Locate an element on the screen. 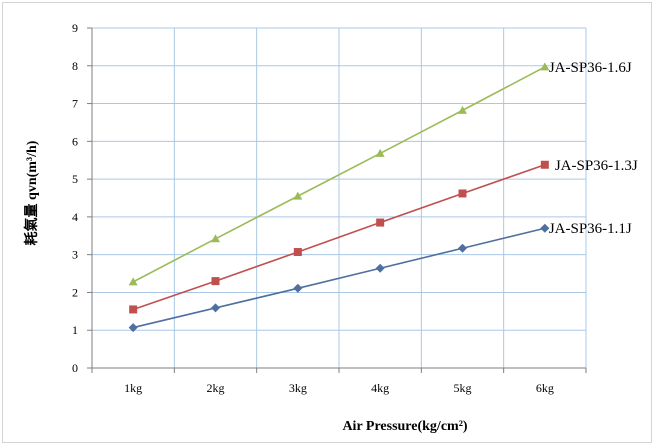 Image resolution: width=656 pixels, height=447 pixels. x-tick-label: 3kg is located at coordinates (298, 388).